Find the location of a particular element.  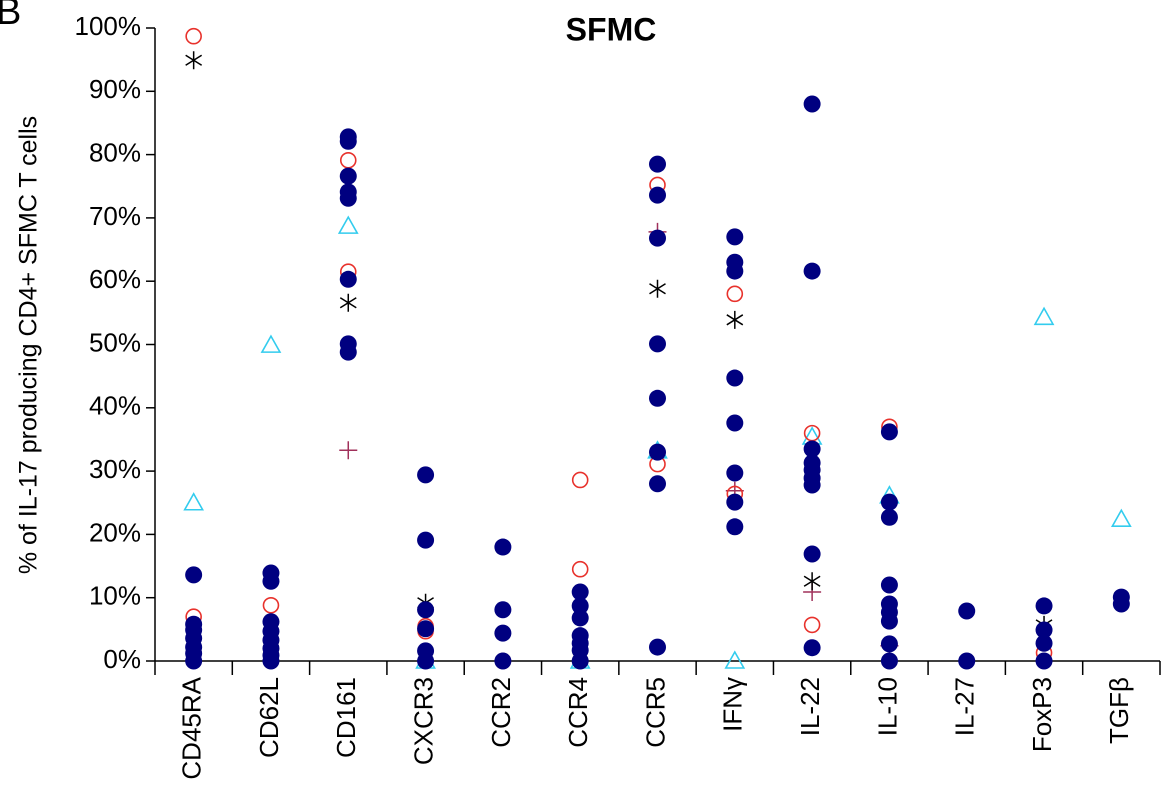

y-tick-label: 0% is located at coordinates (122, 659).